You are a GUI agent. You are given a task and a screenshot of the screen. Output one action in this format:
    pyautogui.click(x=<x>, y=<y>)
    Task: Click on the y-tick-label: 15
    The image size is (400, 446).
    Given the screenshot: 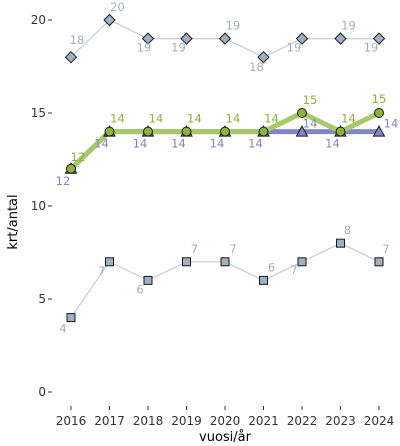 What is the action you would take?
    pyautogui.click(x=38, y=113)
    